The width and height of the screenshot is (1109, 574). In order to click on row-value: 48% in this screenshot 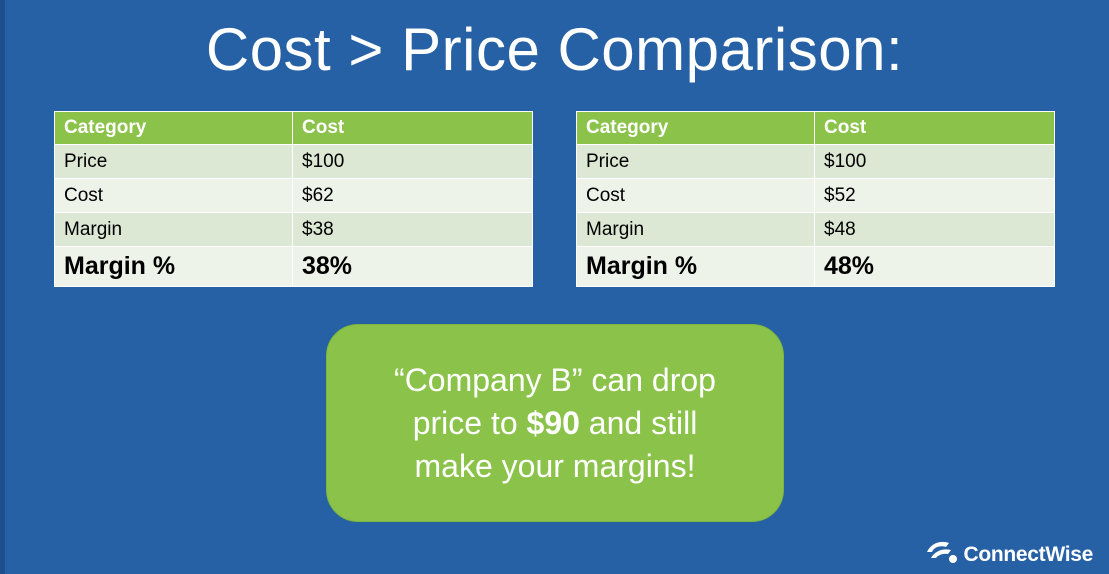, I will do `click(934, 266)`.